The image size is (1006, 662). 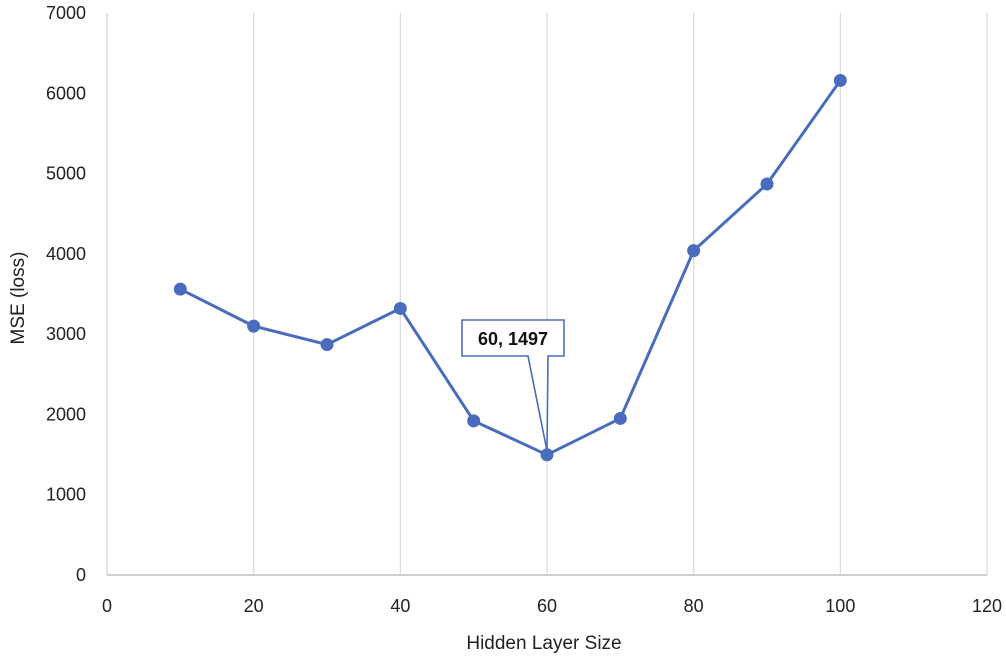 I want to click on y-tick-label-0: 0, so click(x=81, y=575).